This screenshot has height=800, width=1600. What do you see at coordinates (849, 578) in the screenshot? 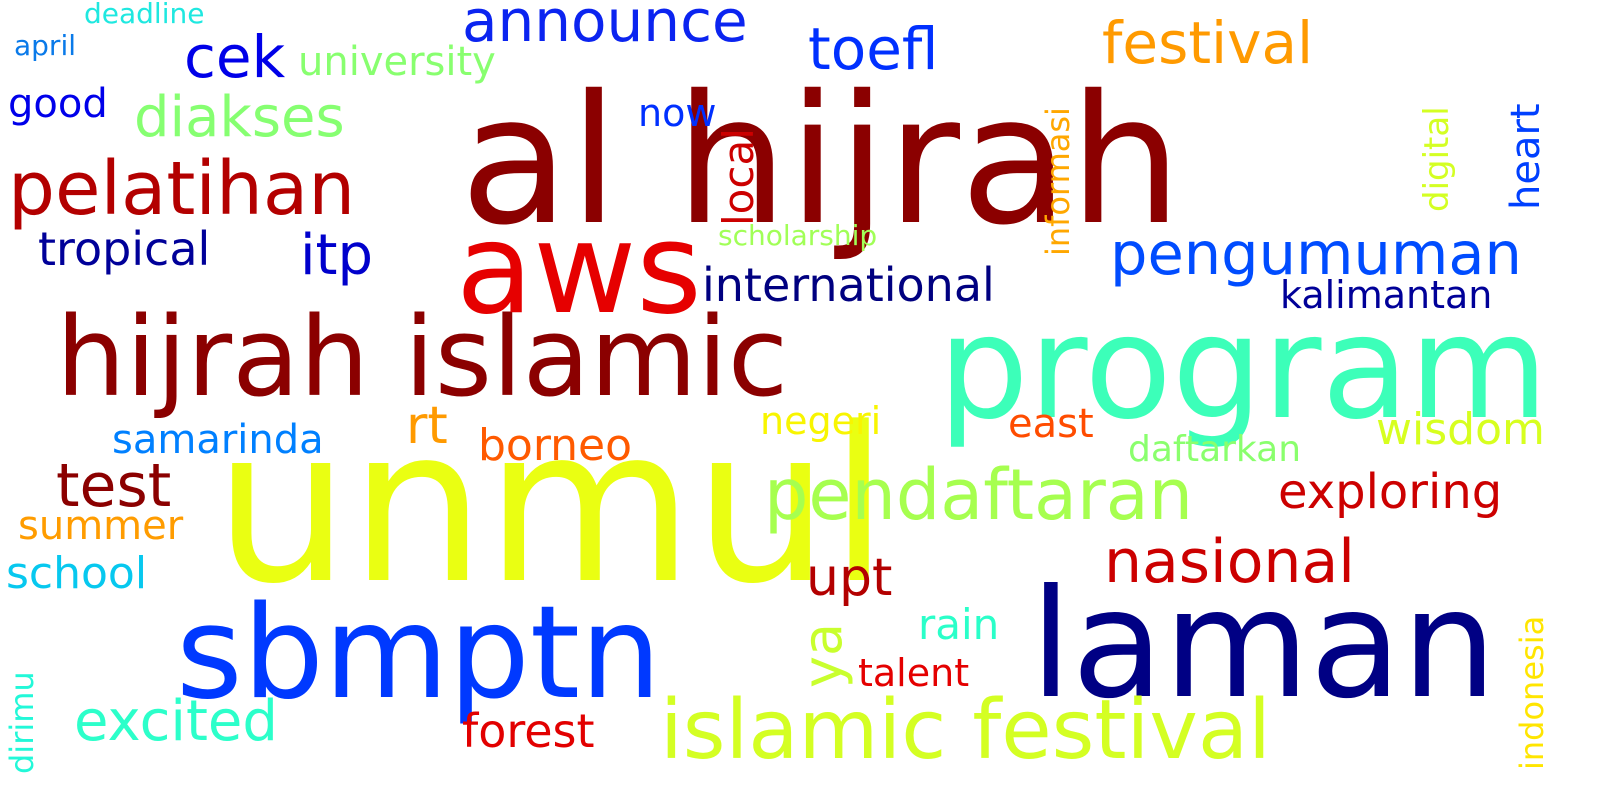
I see `word-upt: upt` at bounding box center [849, 578].